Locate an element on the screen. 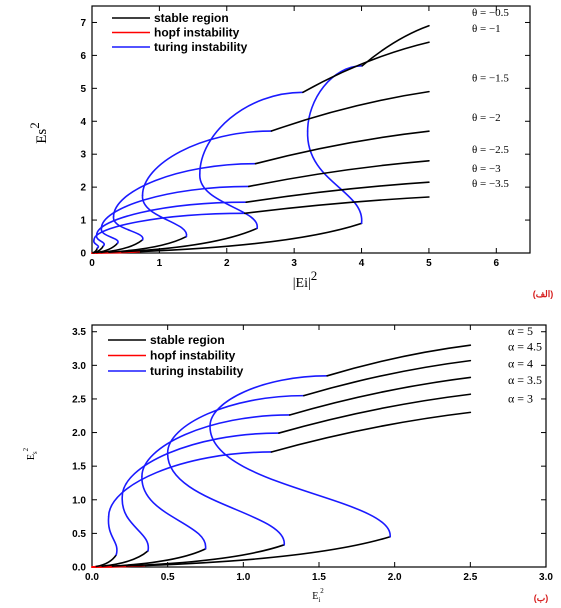 This screenshot has height=608, width=561. x-tick-label: 0 is located at coordinates (92, 263).